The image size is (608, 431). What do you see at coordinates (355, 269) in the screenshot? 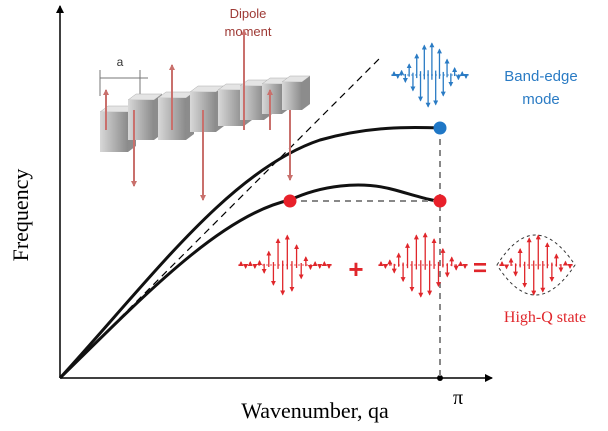
I see `plus-sign: +` at bounding box center [355, 269].